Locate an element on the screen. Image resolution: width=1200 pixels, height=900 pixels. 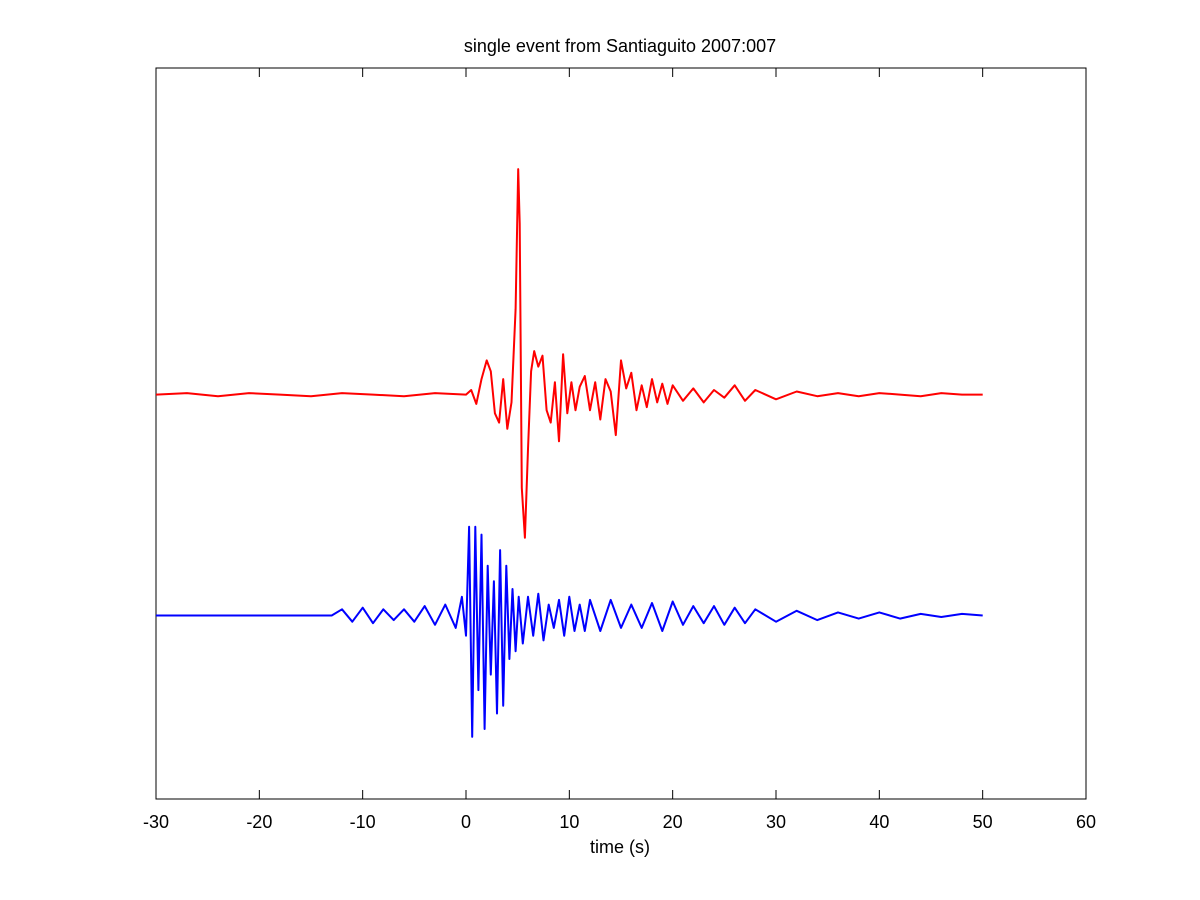
x-tick-label: 30 is located at coordinates (776, 822).